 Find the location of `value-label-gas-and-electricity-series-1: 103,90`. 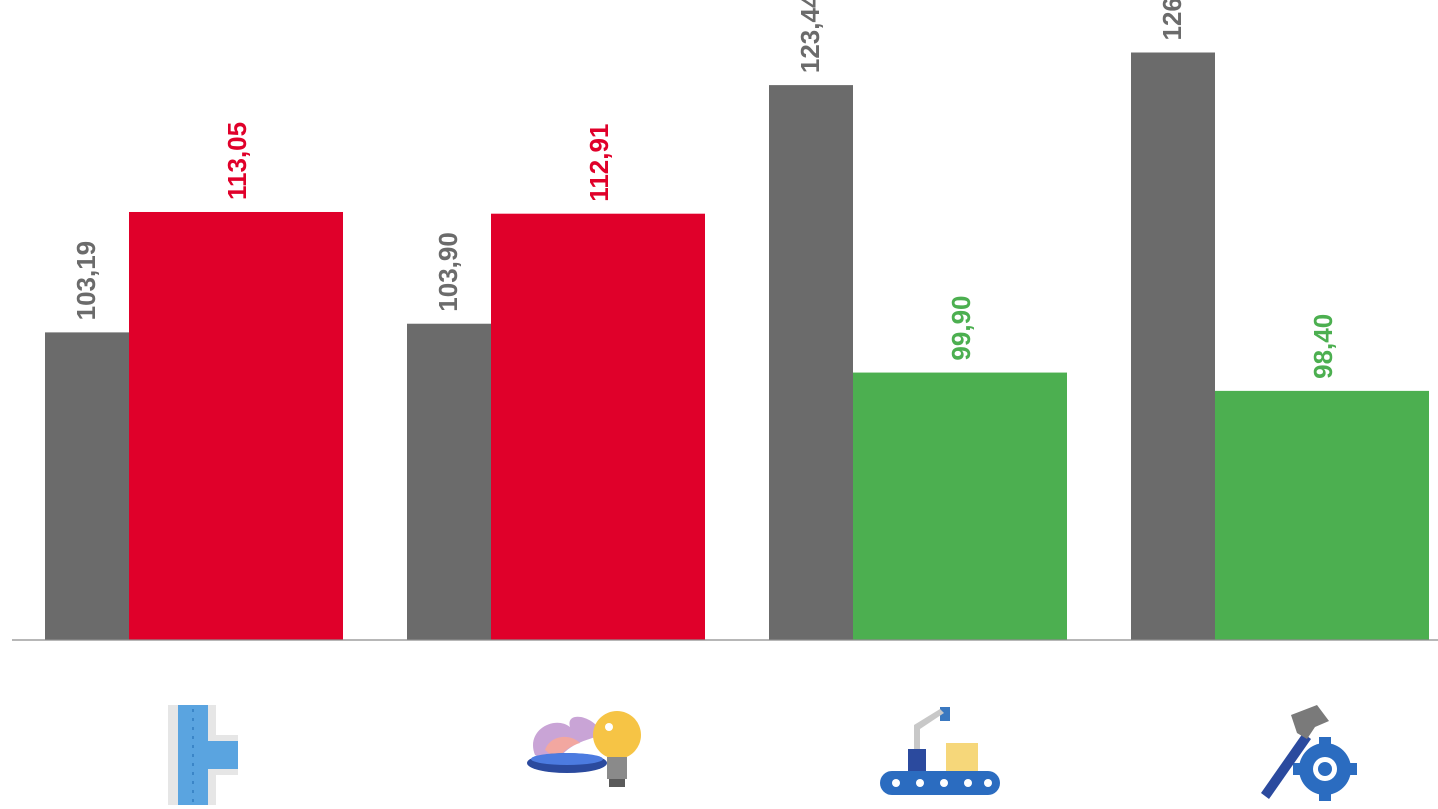

value-label-gas-and-electricity-series-1: 103,90 is located at coordinates (448, 272).